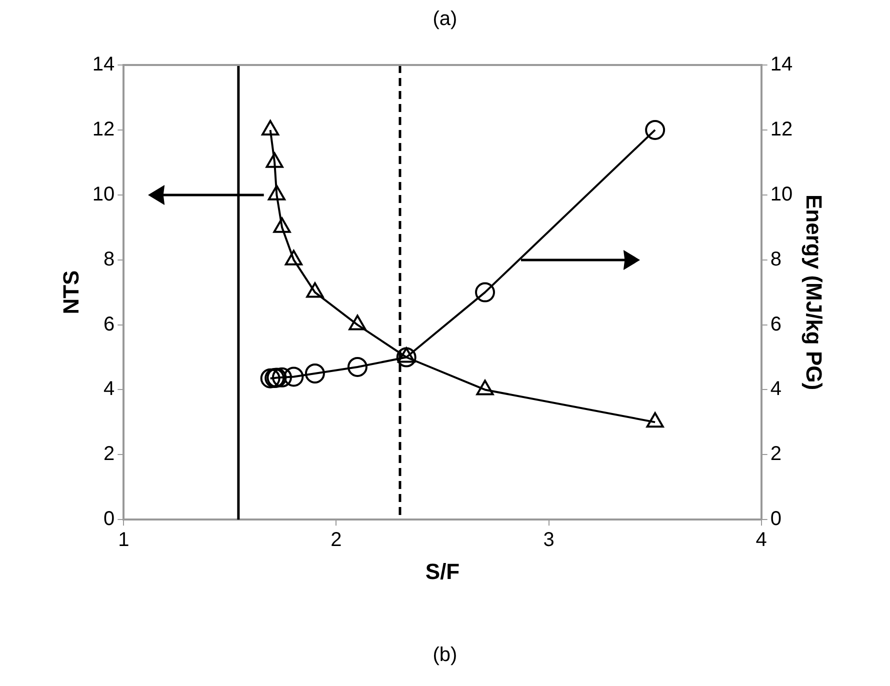 This screenshot has width=890, height=686. I want to click on text: (b), so click(445, 655).